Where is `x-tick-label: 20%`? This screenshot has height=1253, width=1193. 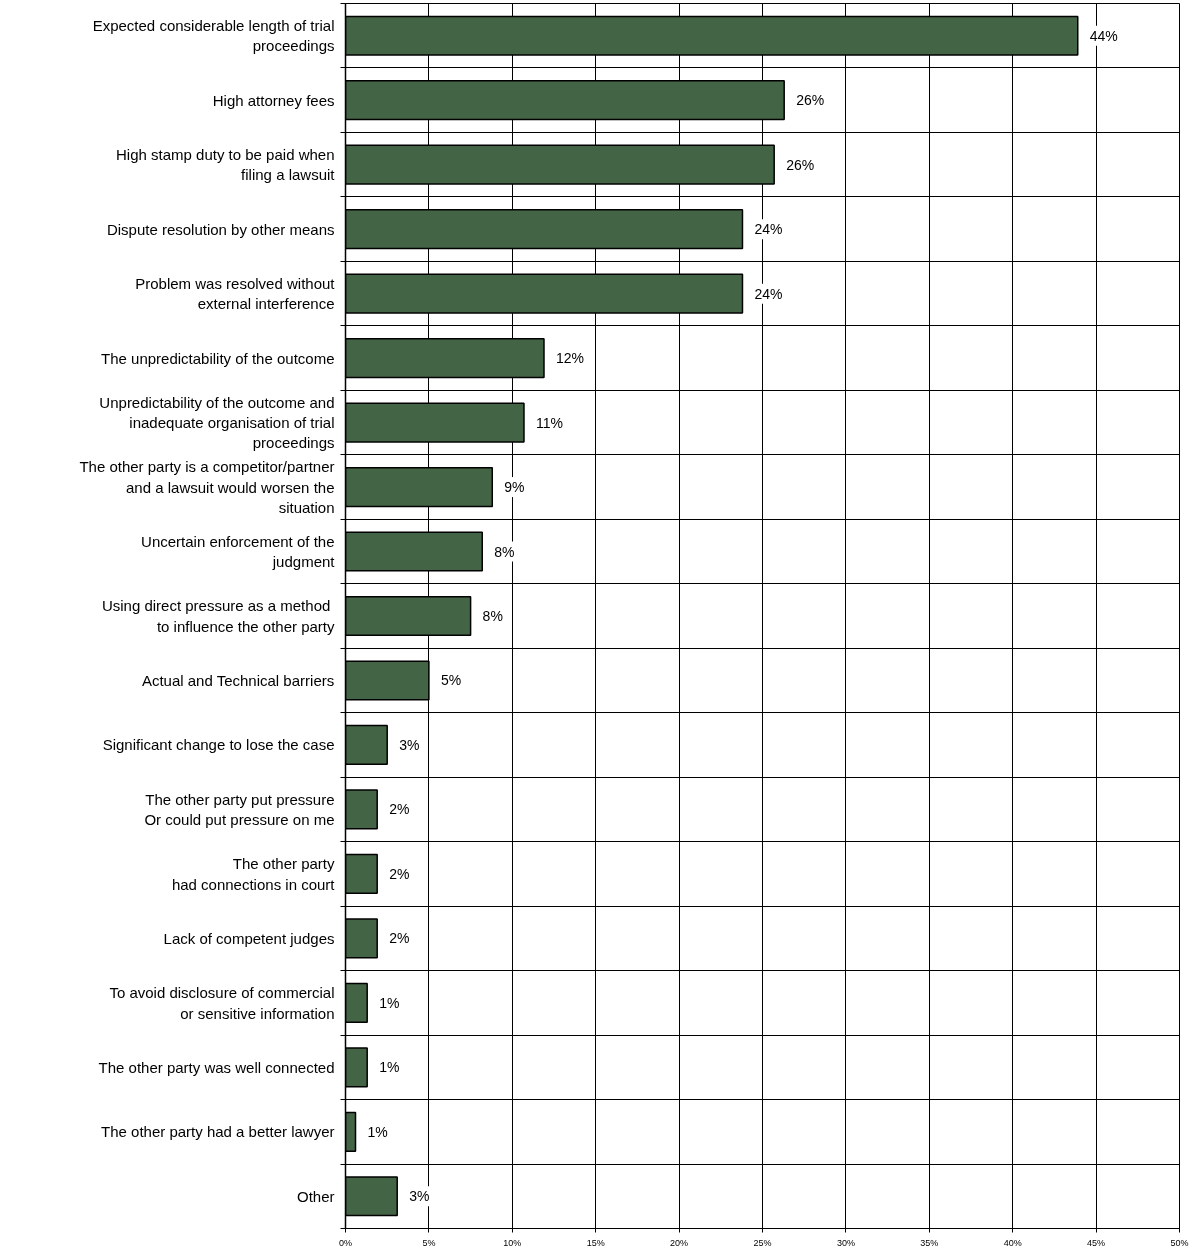 x-tick-label: 20% is located at coordinates (679, 1242).